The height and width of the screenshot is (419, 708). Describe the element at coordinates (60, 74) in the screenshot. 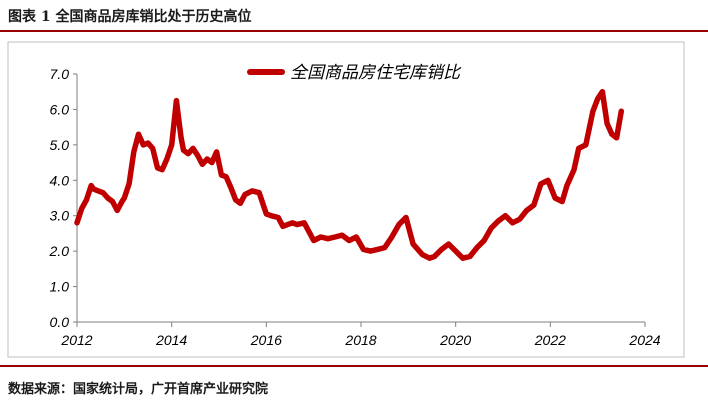

I see `y-tick-label: 7.0` at that location.